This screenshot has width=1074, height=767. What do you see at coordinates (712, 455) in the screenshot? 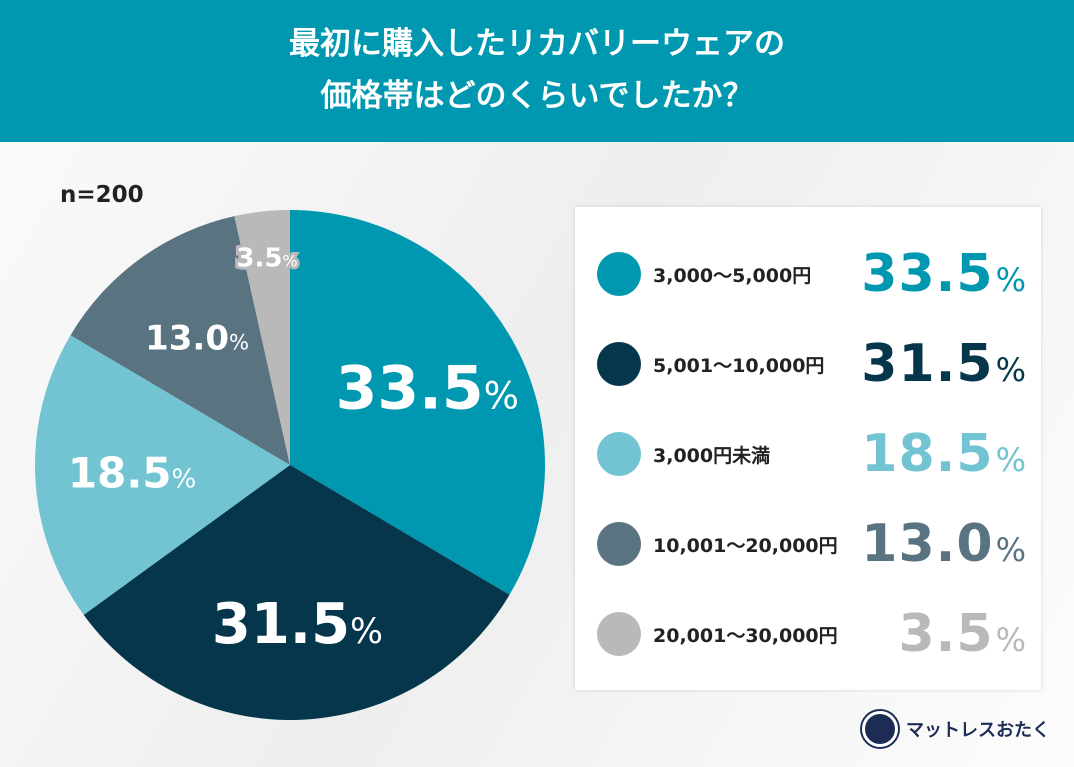
I see `legend-label: 3,000円未満` at bounding box center [712, 455].